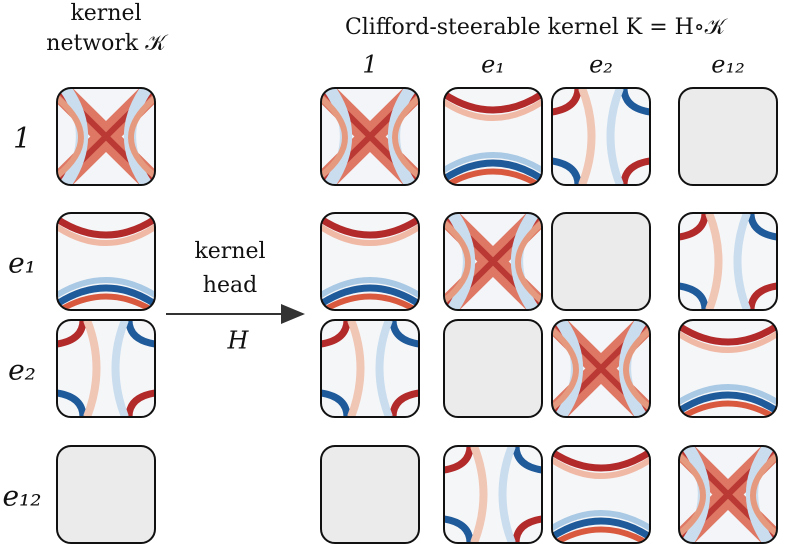 The height and width of the screenshot is (555, 789). I want to click on row-label: e₂, so click(22, 370).